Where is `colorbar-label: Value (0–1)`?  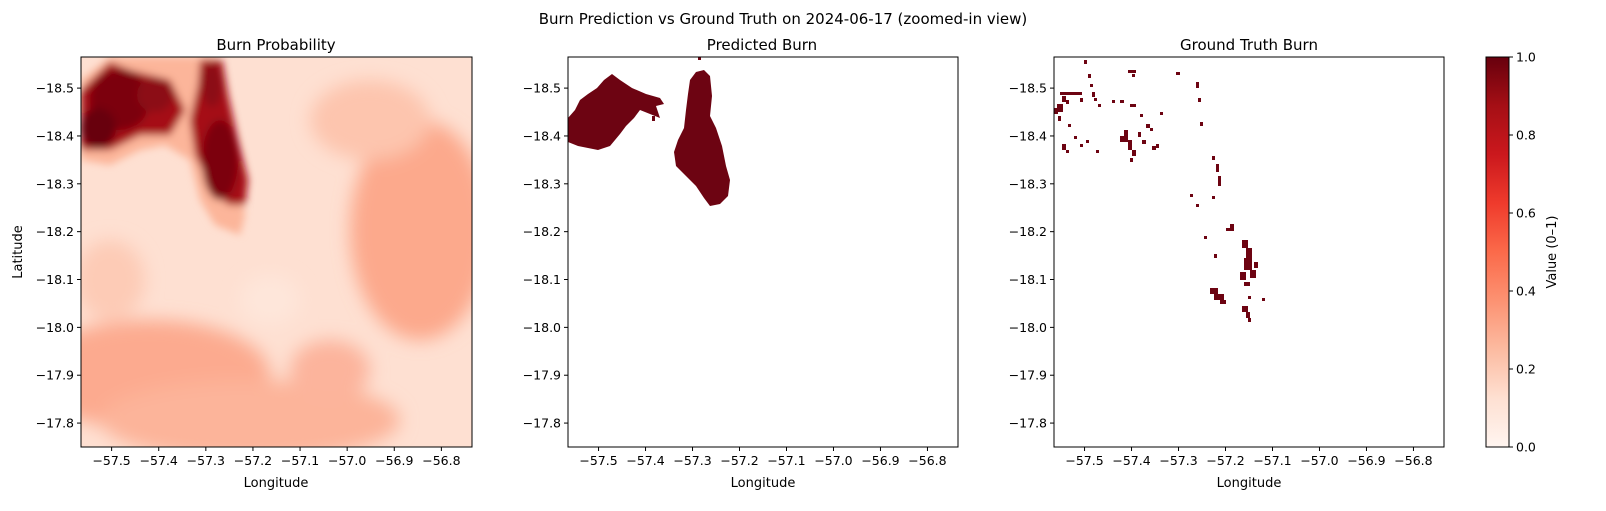 colorbar-label: Value (0–1) is located at coordinates (1552, 251).